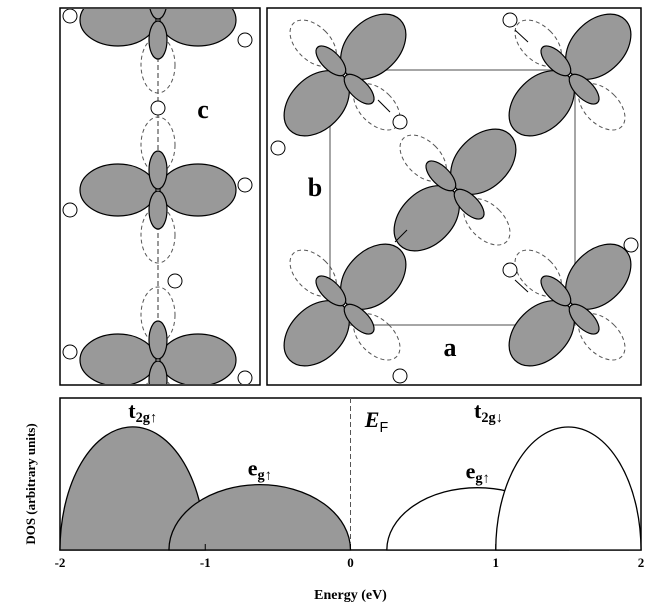  Describe the element at coordinates (491, 418) in the screenshot. I see `label-sub: 2g↓` at that location.